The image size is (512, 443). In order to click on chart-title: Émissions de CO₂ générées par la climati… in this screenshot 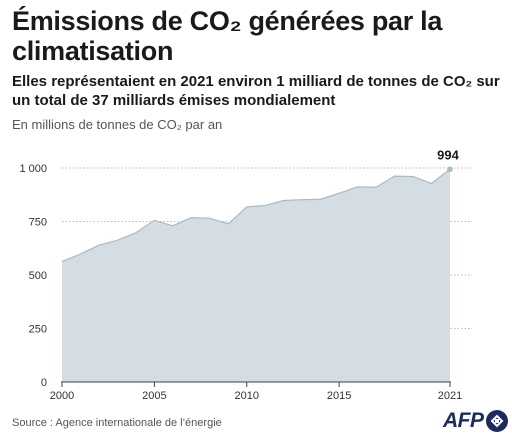, I will do `click(227, 36)`.